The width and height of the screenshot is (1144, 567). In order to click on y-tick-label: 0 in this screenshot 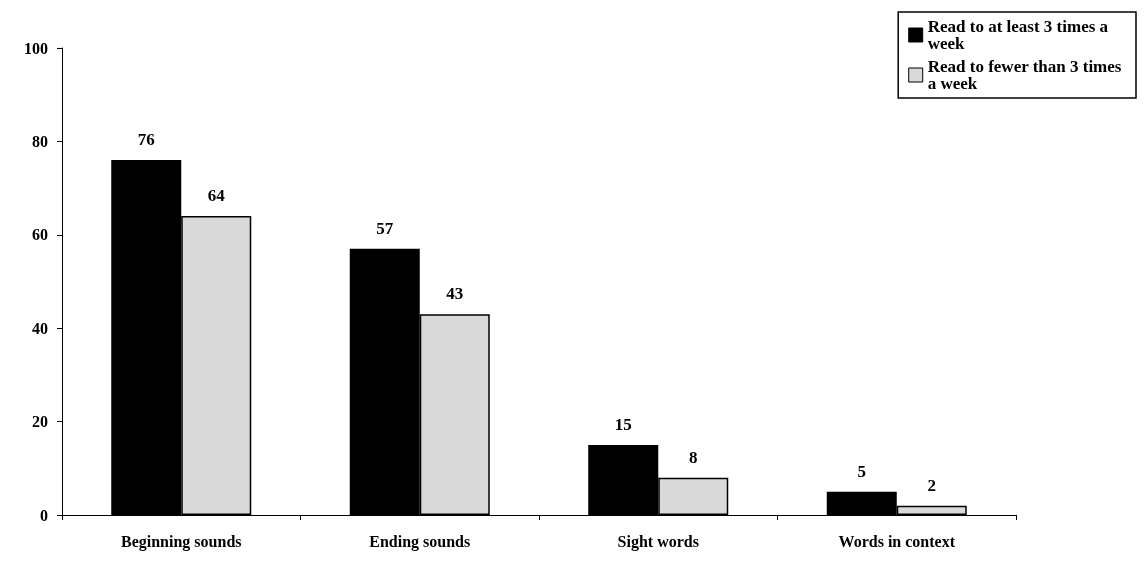, I will do `click(44, 515)`.